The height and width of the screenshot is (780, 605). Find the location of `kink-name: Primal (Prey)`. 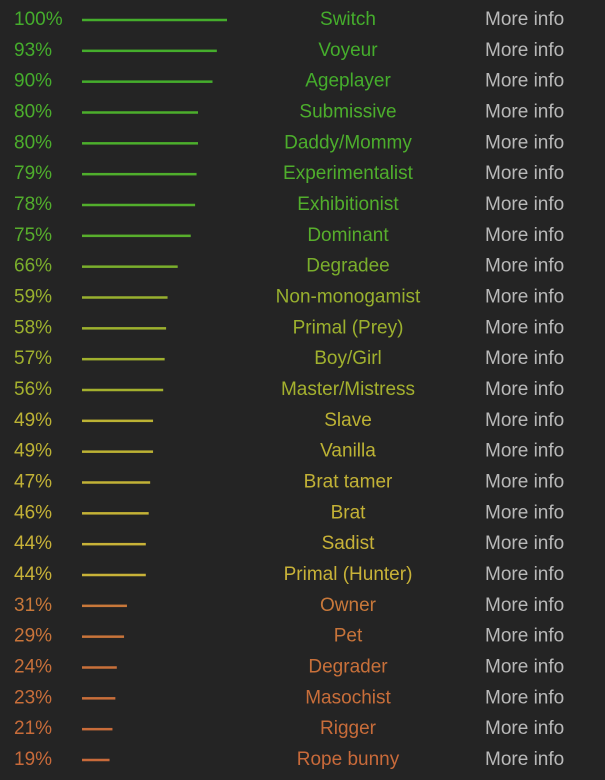

kink-name: Primal (Prey) is located at coordinates (348, 327).